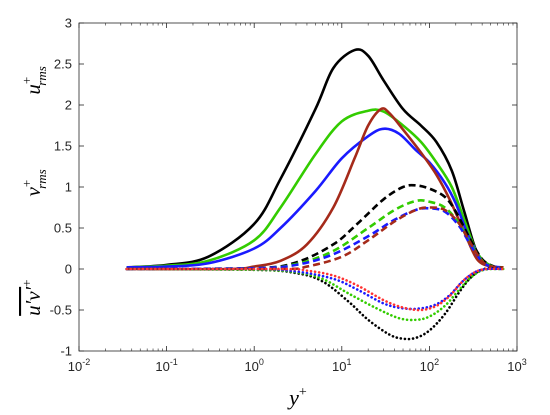 This screenshot has width=550, height=415. Describe the element at coordinates (68, 269) in the screenshot. I see `y-tick-label: 0` at that location.